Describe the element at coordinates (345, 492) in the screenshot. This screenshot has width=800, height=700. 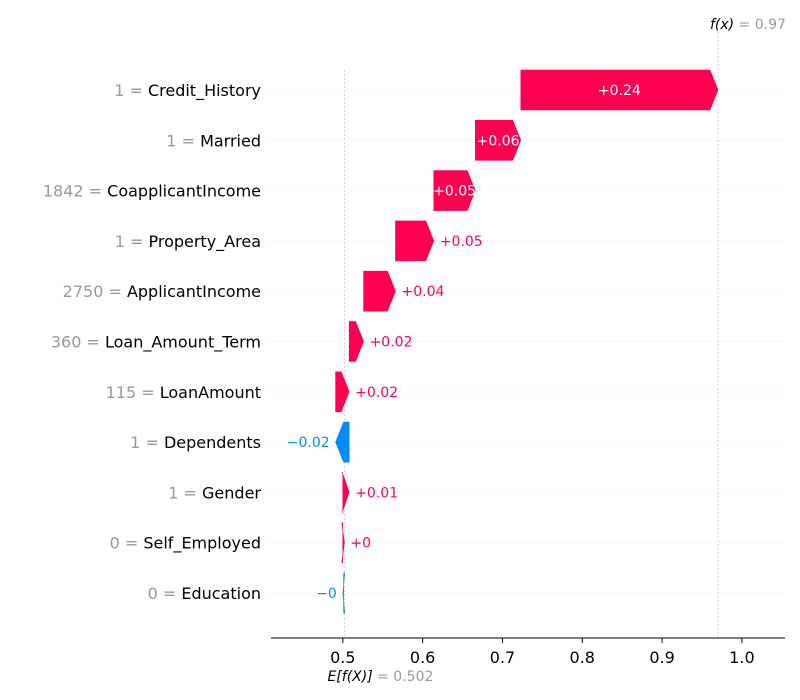
I see `bar-Gender` at that location.